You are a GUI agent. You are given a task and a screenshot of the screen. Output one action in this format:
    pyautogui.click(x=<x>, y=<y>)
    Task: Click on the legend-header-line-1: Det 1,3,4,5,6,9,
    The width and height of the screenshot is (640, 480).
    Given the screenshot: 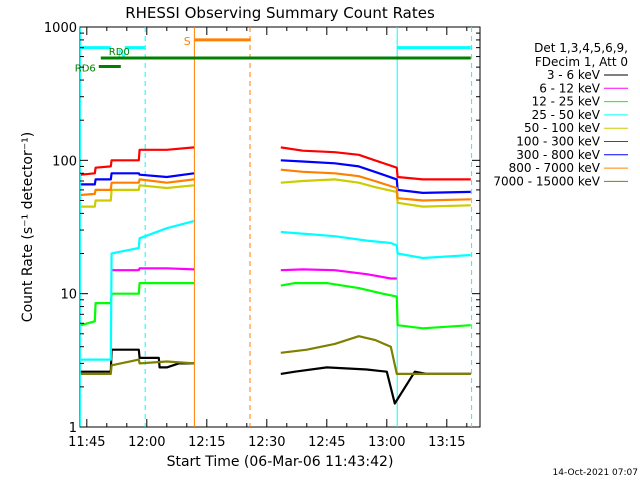 What is the action you would take?
    pyautogui.click(x=581, y=48)
    